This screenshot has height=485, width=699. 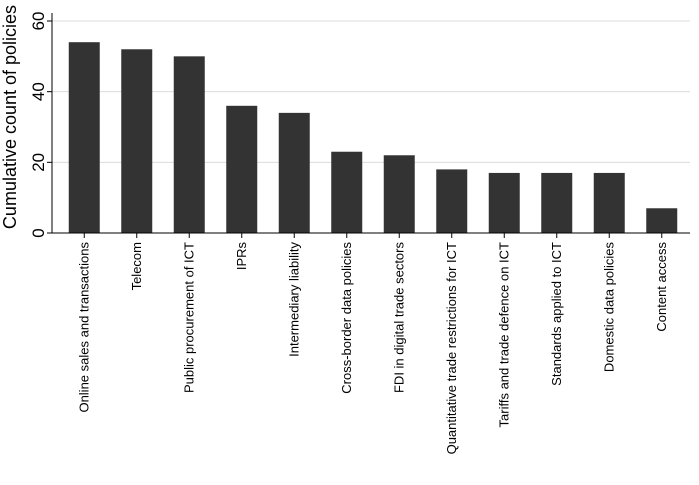 I want to click on x-tick-label: Domestic data policies, so click(x=608, y=307).